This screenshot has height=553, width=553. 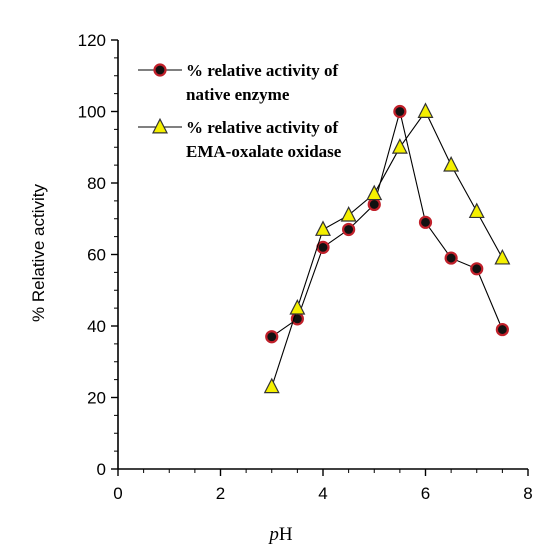 I want to click on y-tick-label: 80, so click(x=96, y=183).